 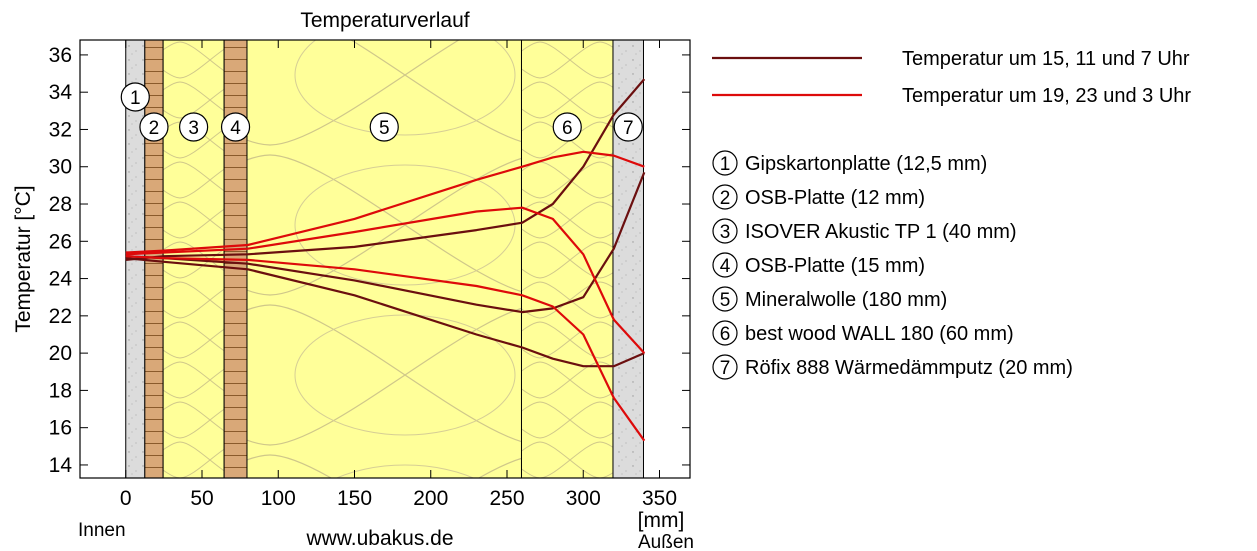 What do you see at coordinates (379, 538) in the screenshot?
I see `source-label: www.ubakus.de` at bounding box center [379, 538].